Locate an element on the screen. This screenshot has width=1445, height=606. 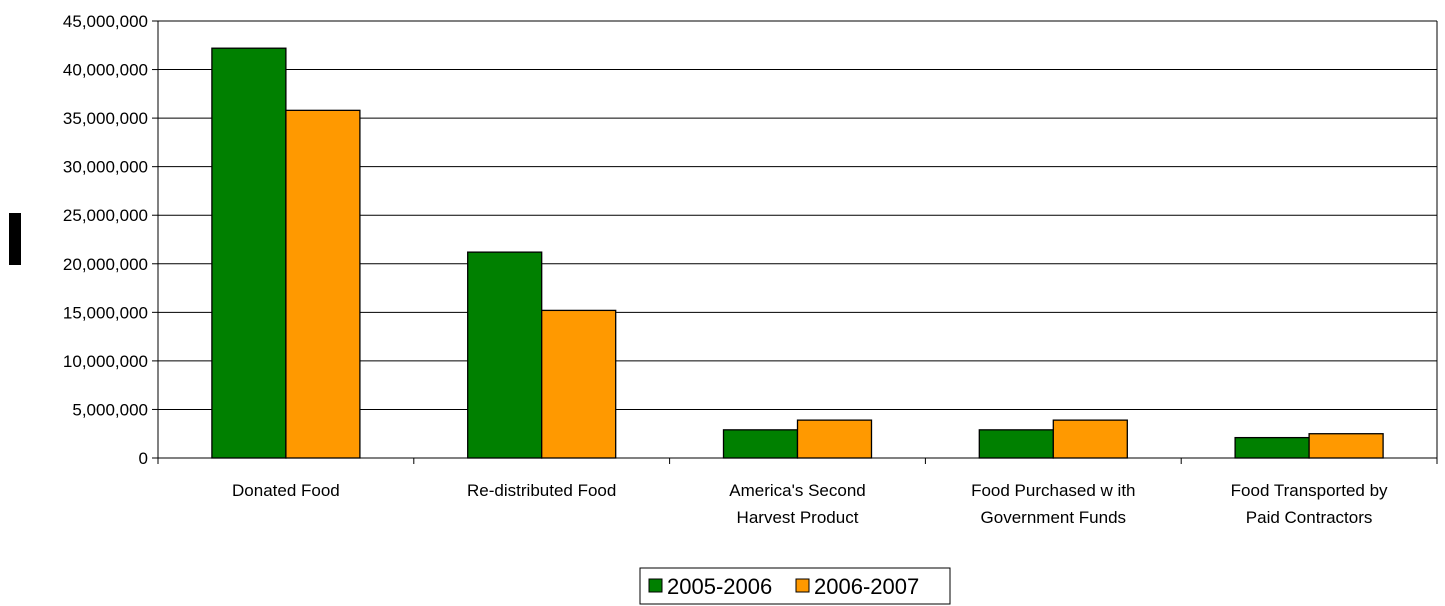
x-category-label: Government Funds is located at coordinates (1054, 517).